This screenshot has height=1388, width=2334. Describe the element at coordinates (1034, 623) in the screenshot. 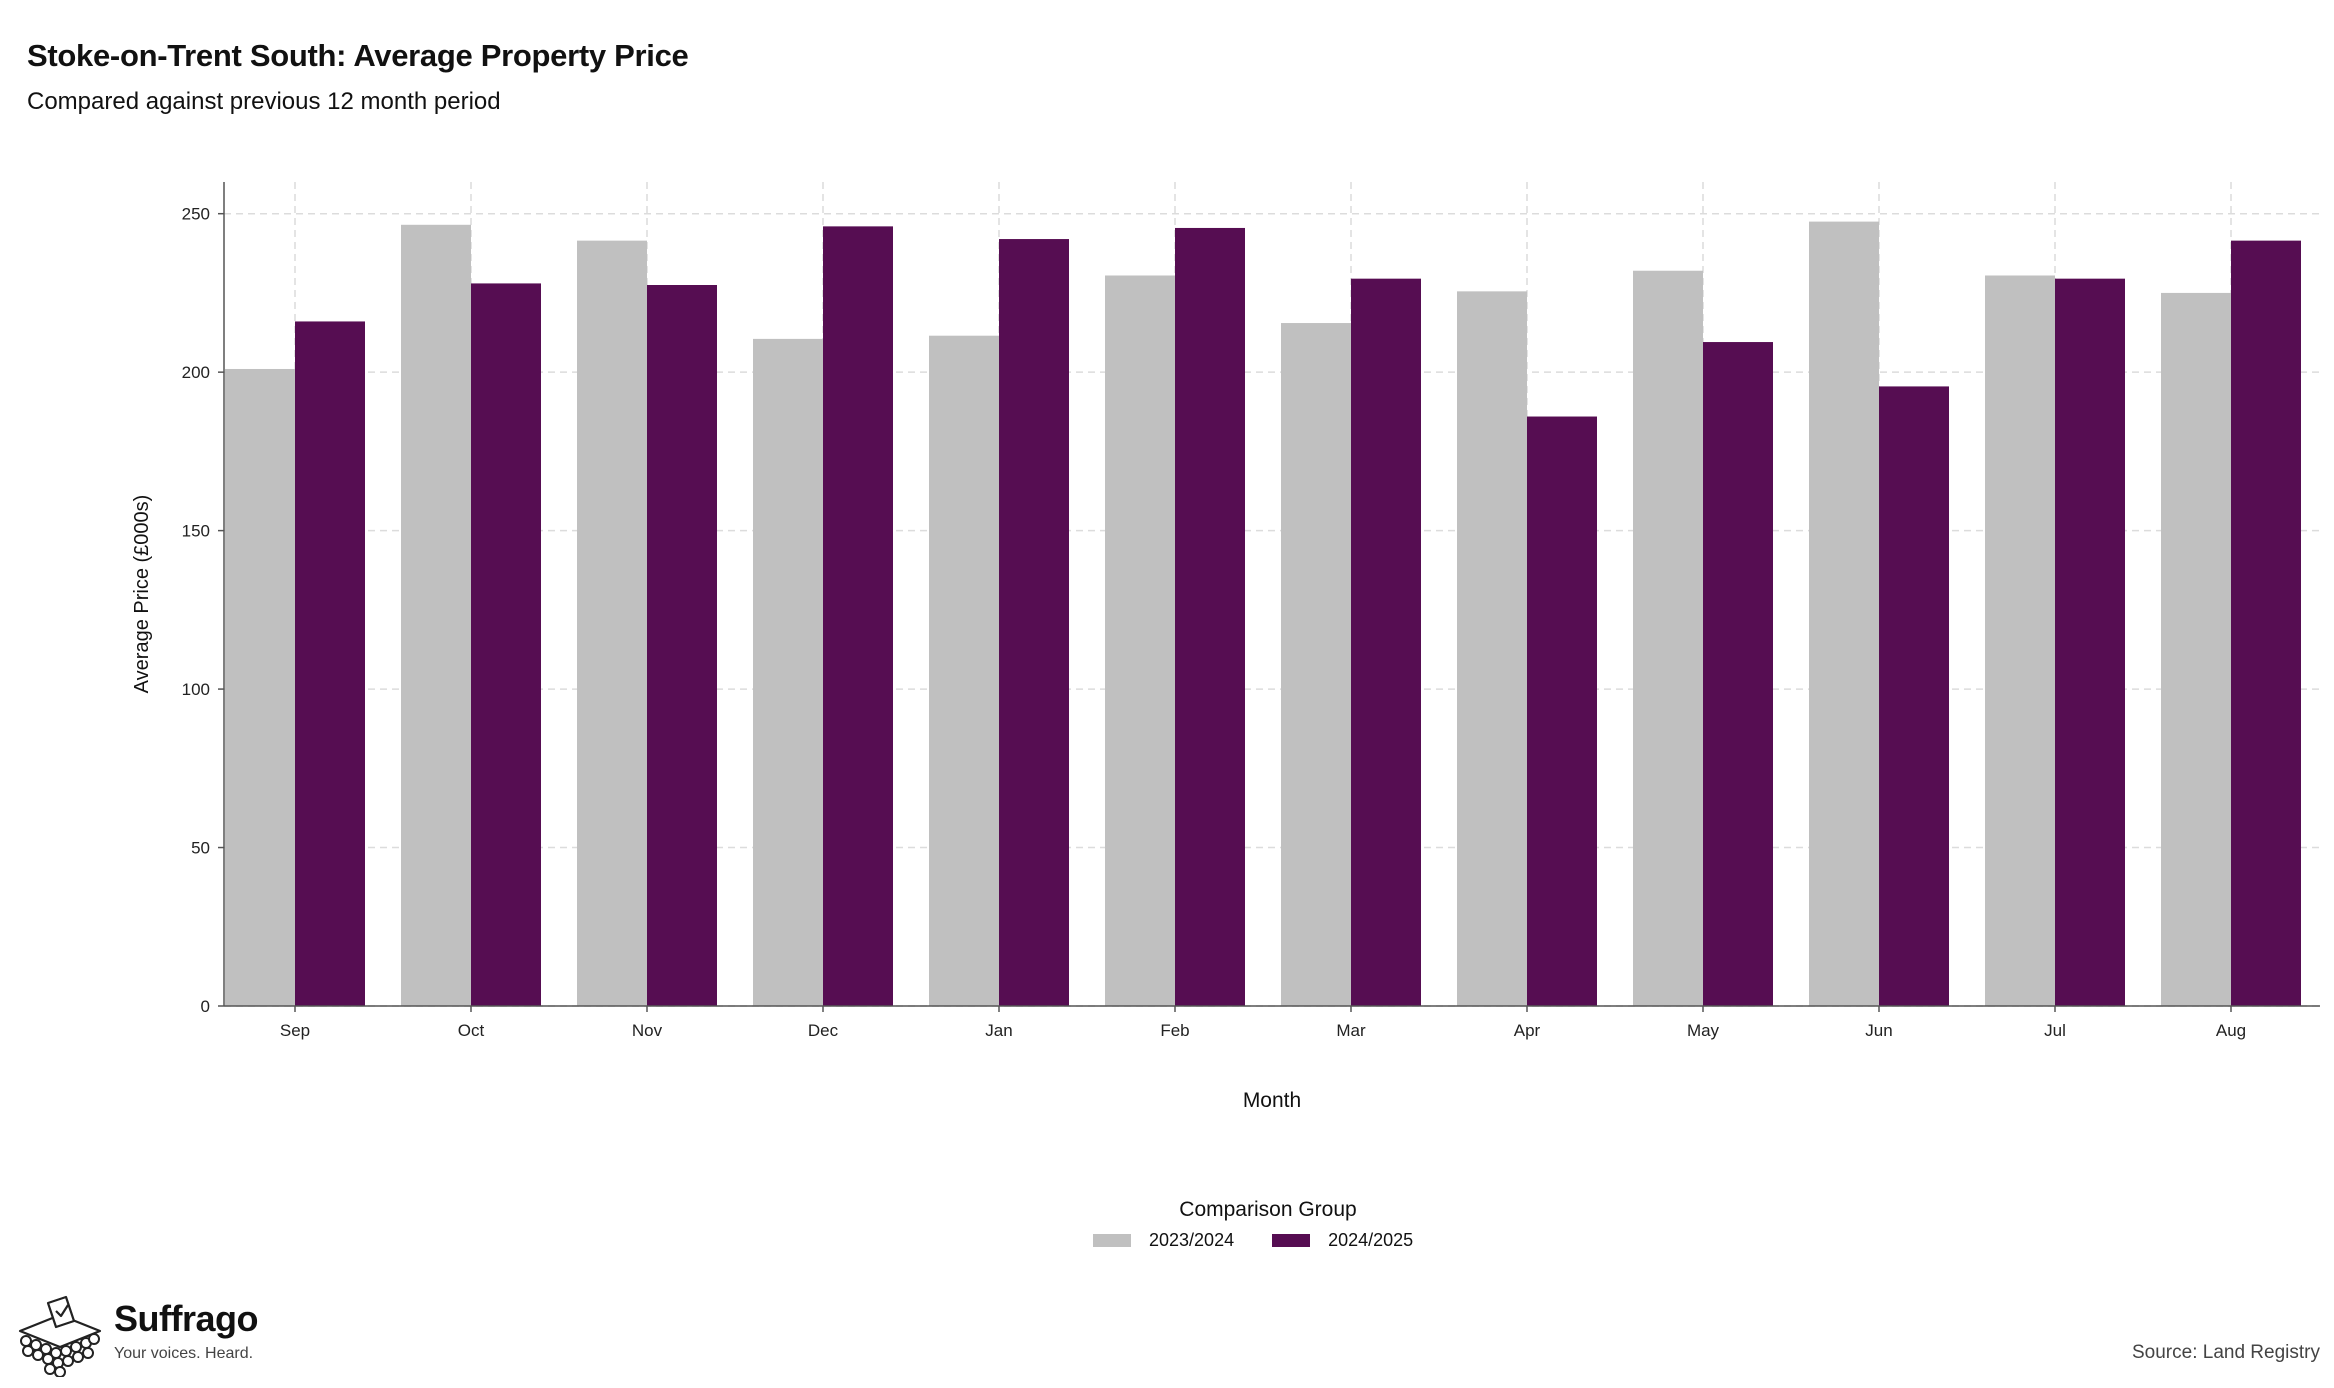

I see `bar-jan-2024-2025` at that location.